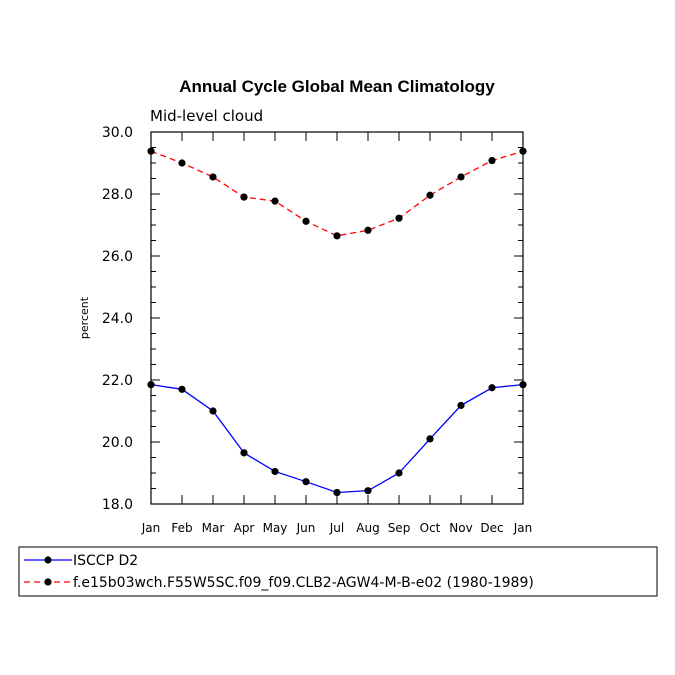  What do you see at coordinates (206, 116) in the screenshot?
I see `chart-subtitle: Mid-level cloud` at bounding box center [206, 116].